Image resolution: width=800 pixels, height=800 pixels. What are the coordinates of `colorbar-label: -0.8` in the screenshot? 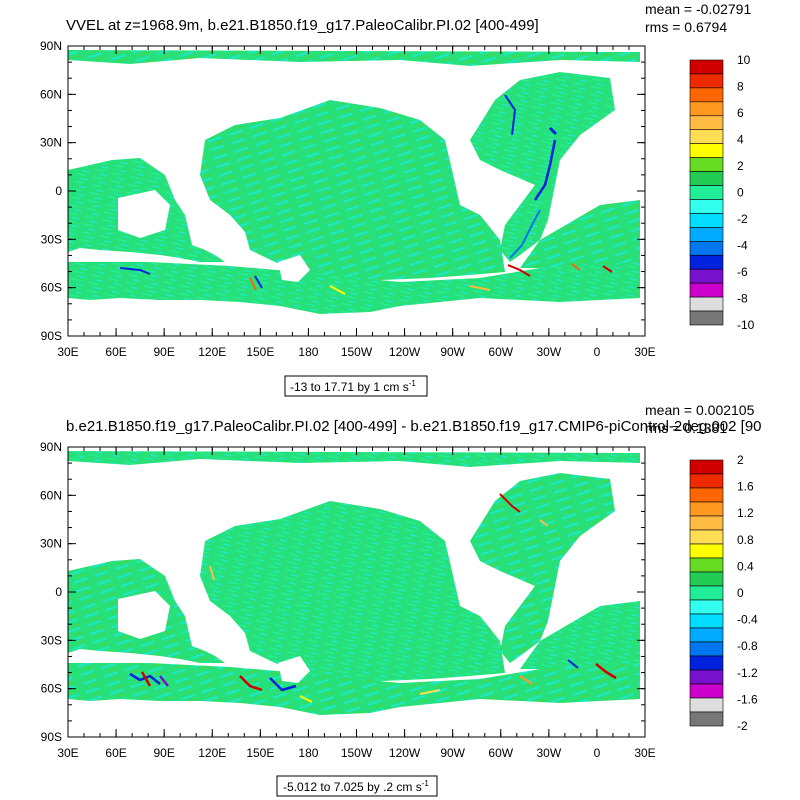 It's located at (747, 646).